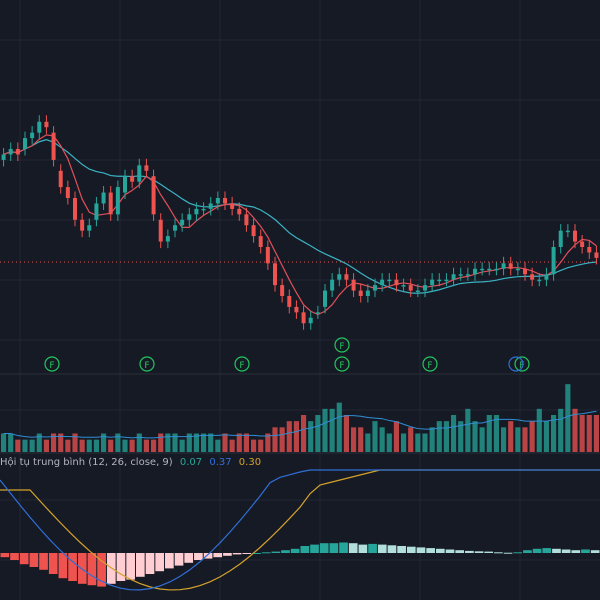  Describe the element at coordinates (300, 424) in the screenshot. I see `volume-moving-average` at that location.